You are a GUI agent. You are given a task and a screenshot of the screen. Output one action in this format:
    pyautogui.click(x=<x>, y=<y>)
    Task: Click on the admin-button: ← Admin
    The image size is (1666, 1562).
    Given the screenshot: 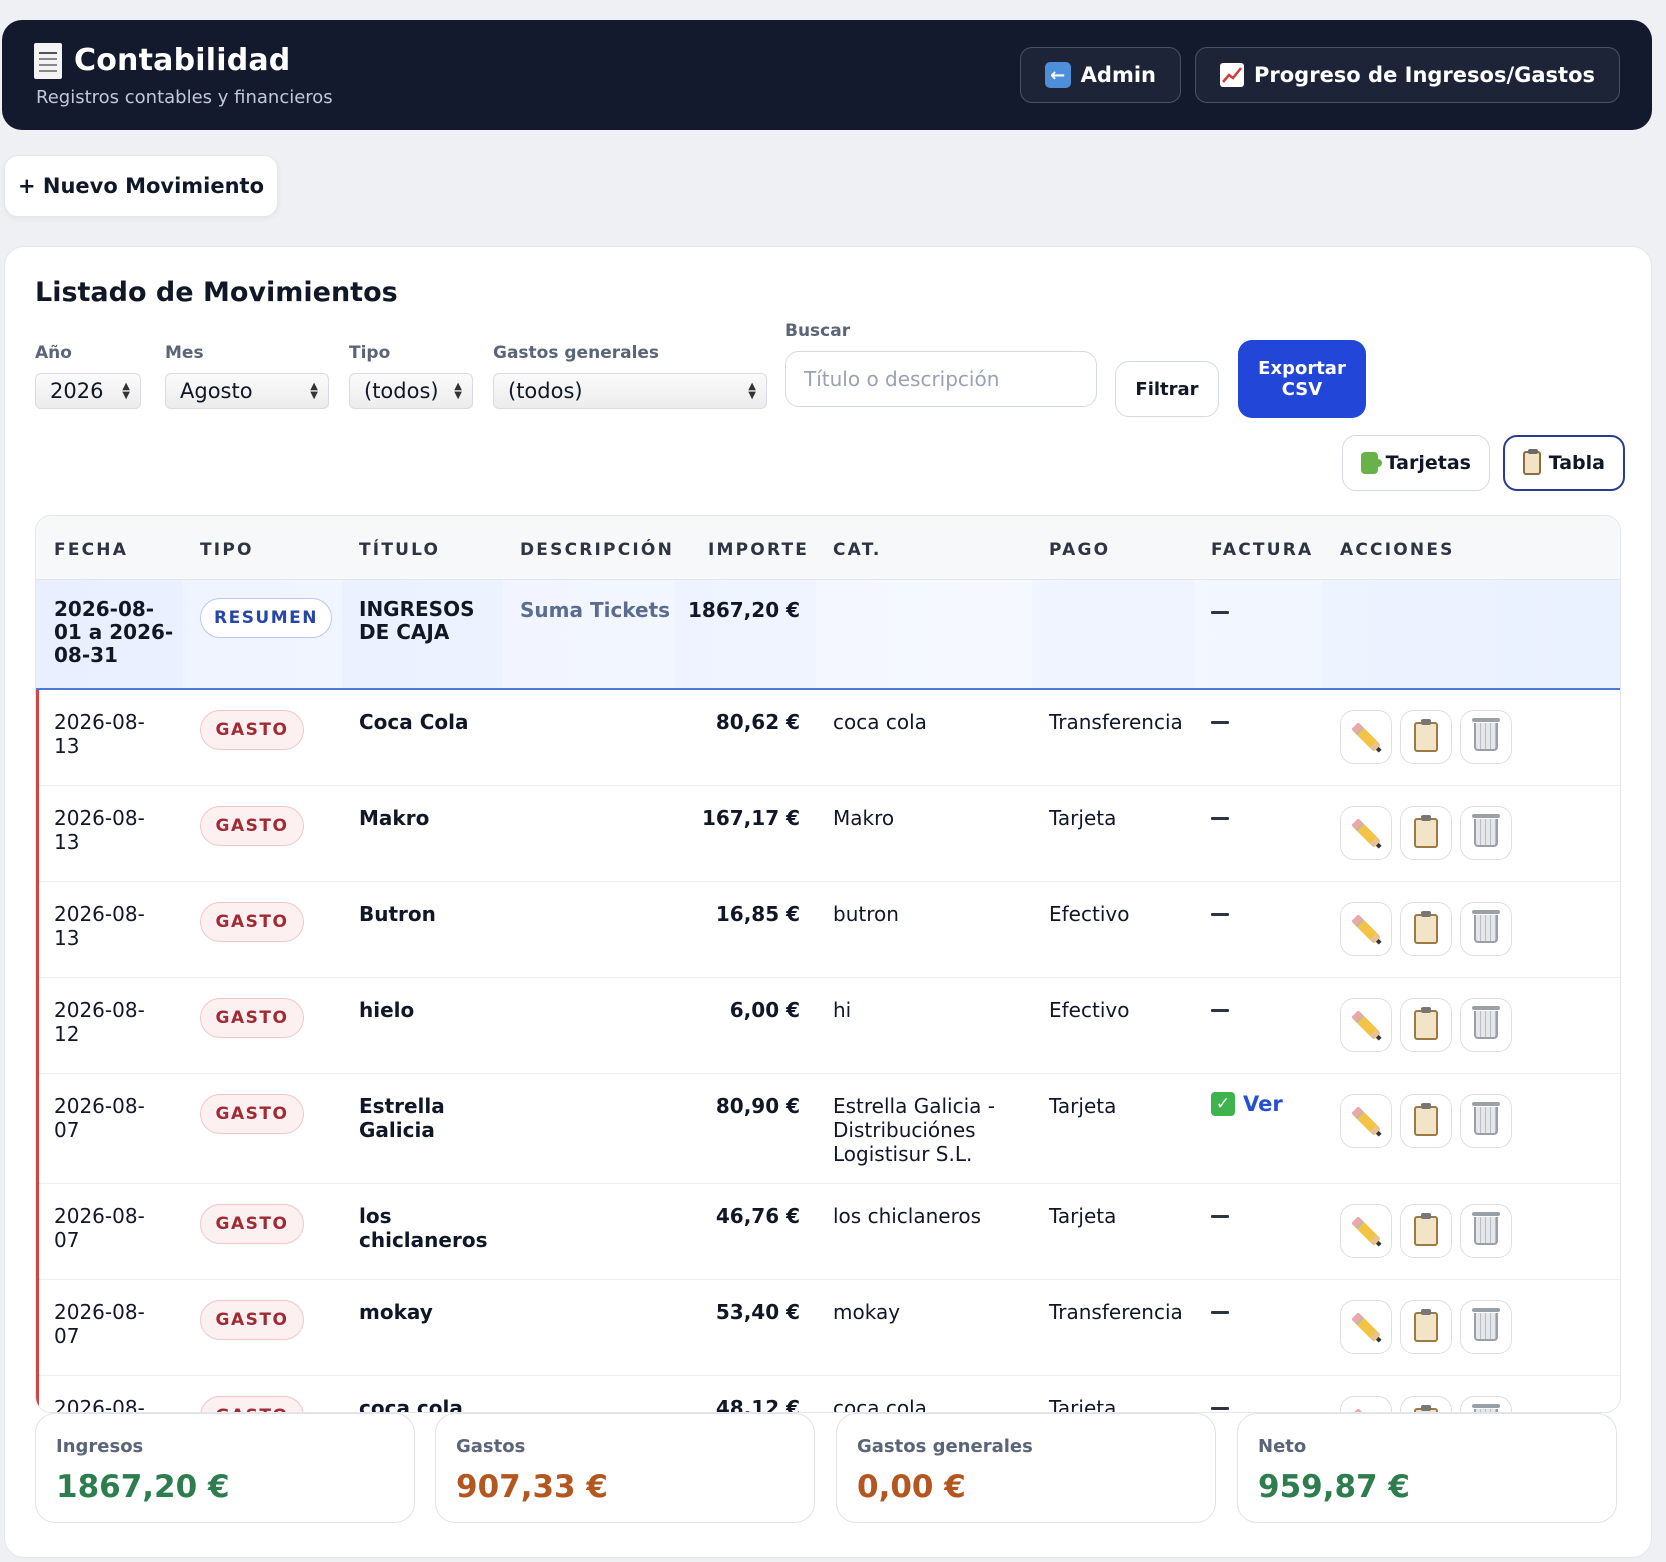 What is the action you would take?
    pyautogui.click(x=1100, y=75)
    